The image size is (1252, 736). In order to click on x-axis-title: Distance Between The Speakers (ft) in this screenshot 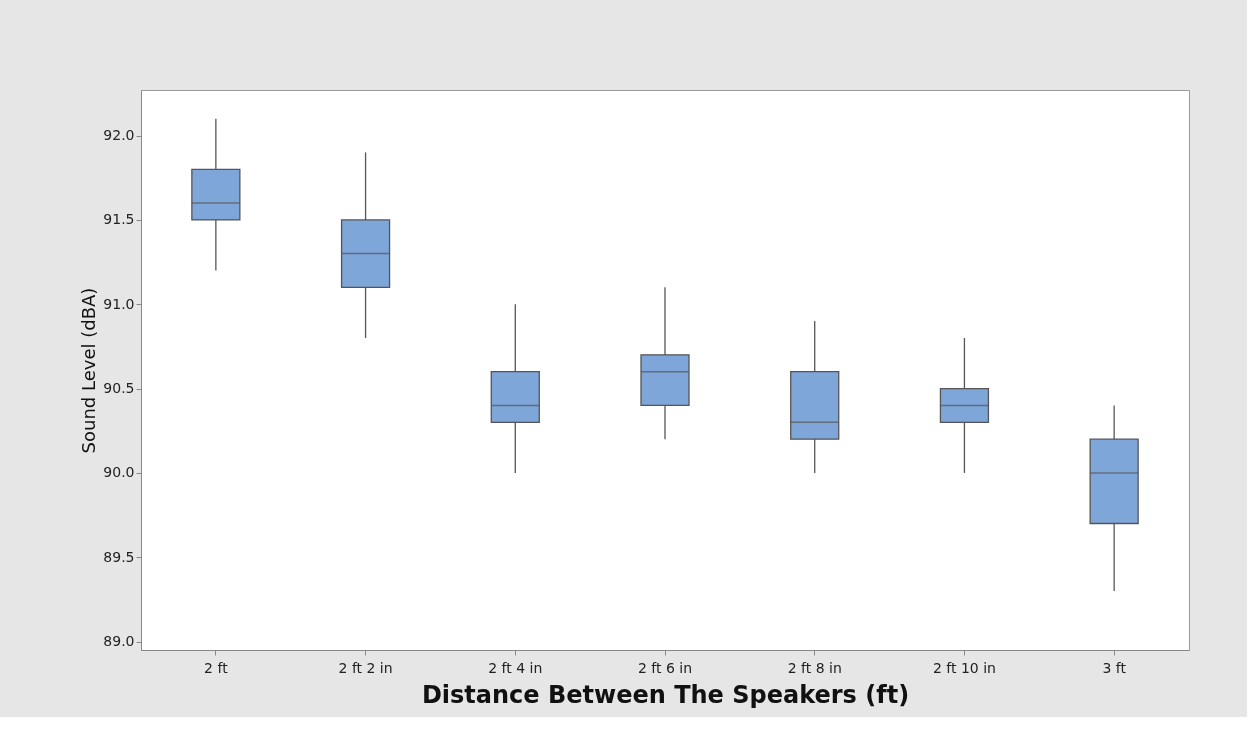, I will do `click(665, 694)`.